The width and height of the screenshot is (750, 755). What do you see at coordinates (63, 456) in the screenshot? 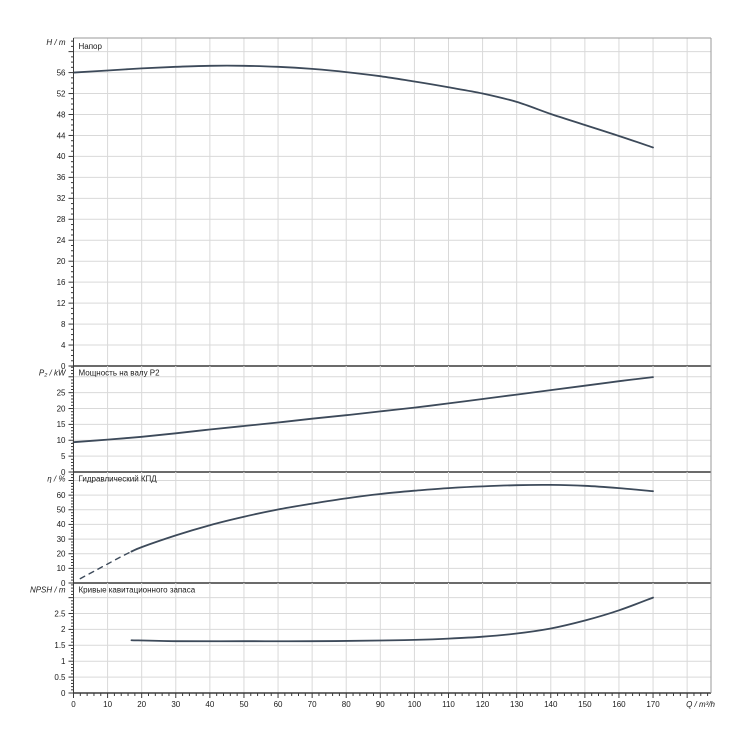
I see `y-tick-label: 5` at bounding box center [63, 456].